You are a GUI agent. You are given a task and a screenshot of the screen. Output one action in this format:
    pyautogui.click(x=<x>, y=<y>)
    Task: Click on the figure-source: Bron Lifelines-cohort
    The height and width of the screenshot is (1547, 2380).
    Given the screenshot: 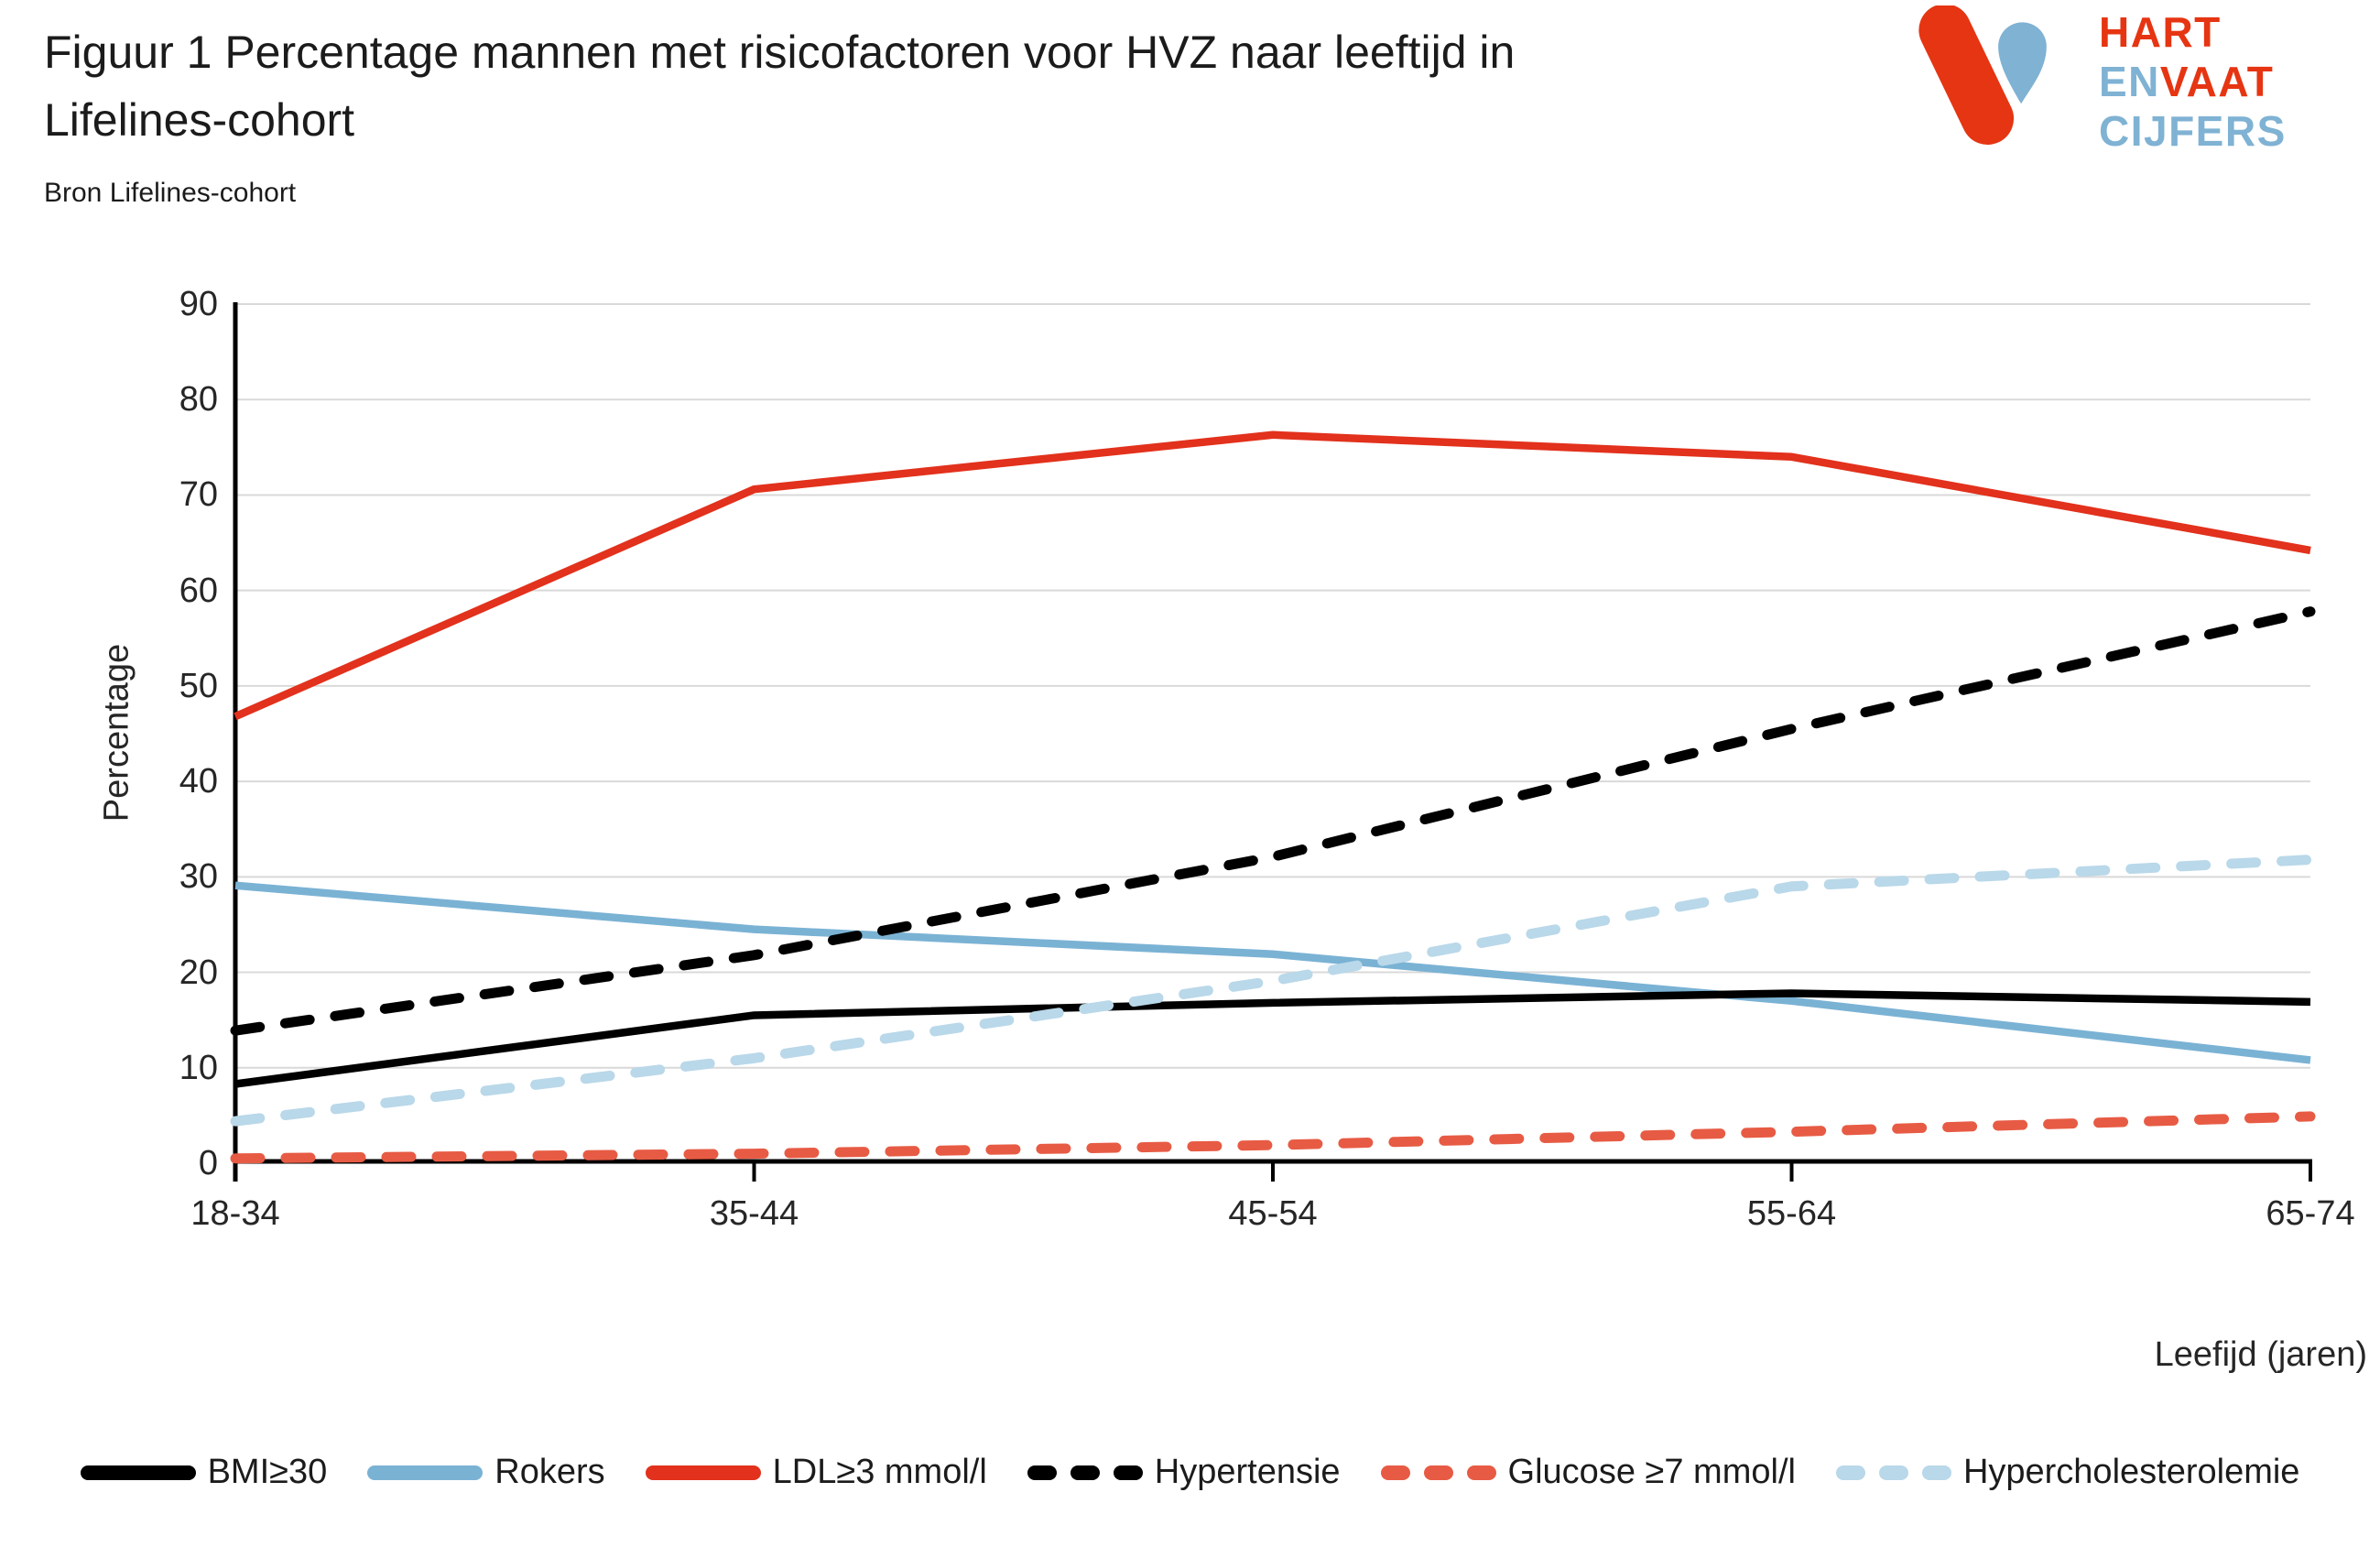 What is the action you would take?
    pyautogui.click(x=170, y=193)
    